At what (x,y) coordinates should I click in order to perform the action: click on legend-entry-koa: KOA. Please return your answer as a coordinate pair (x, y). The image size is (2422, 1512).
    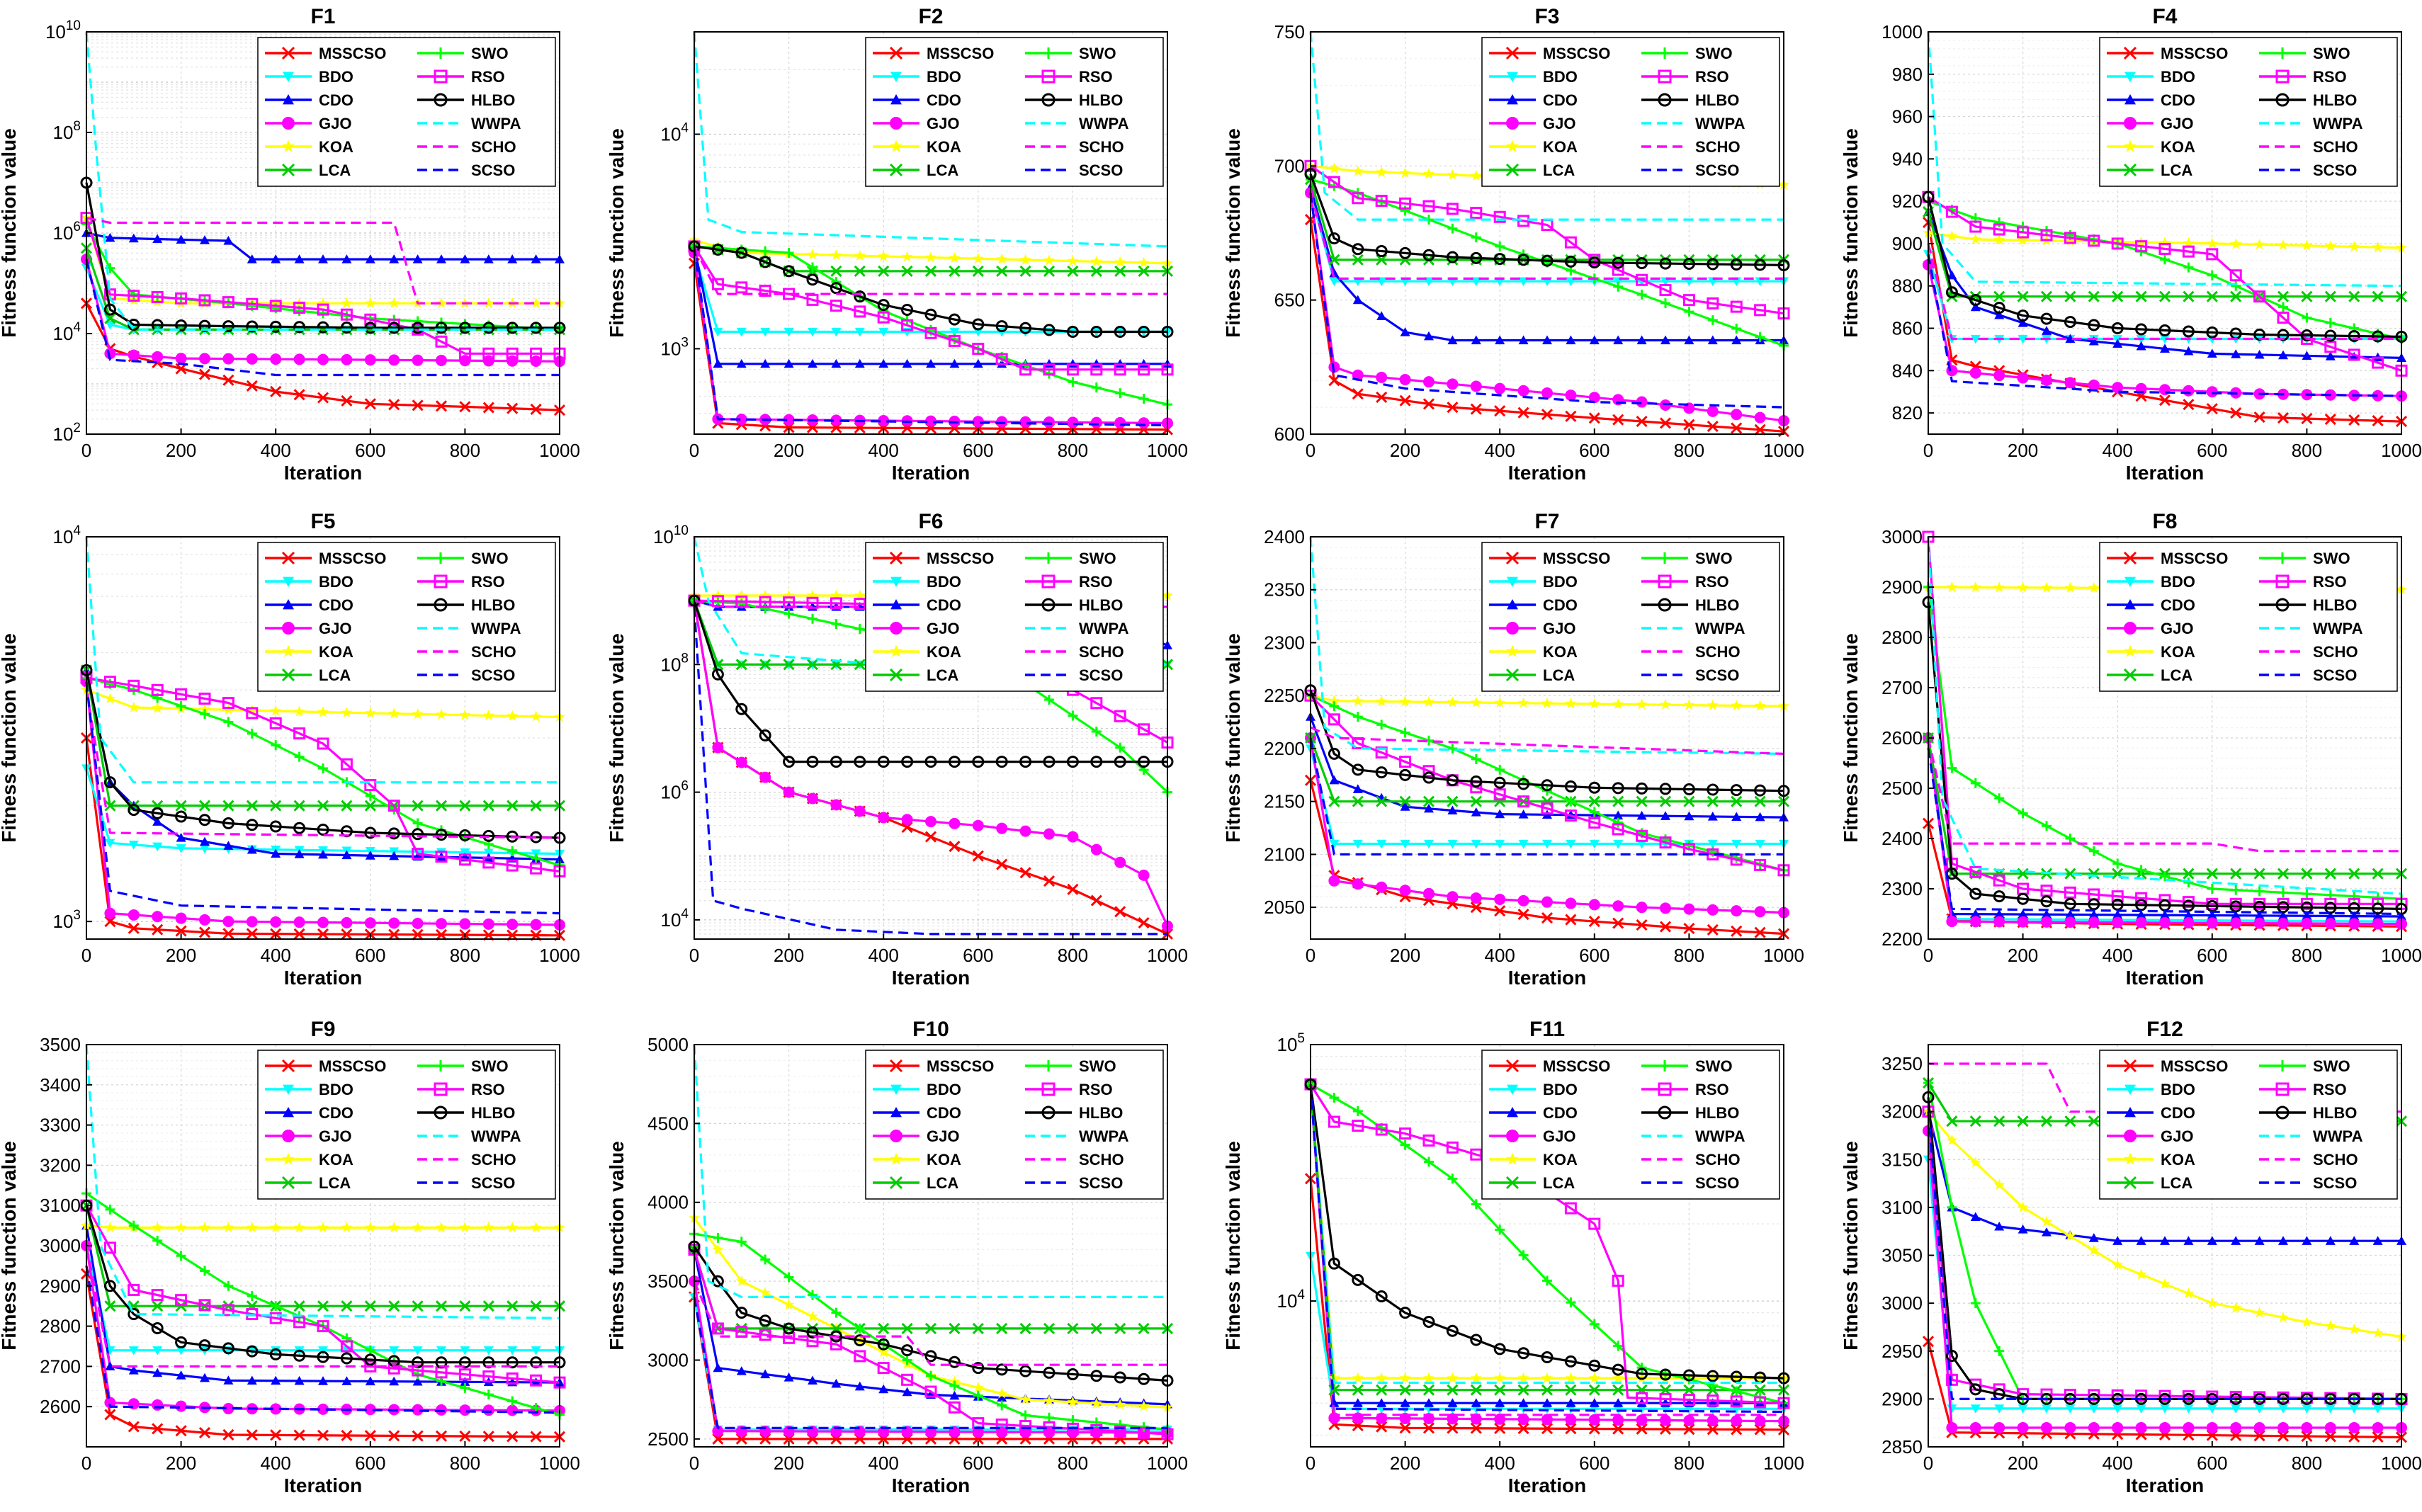
    Looking at the image, I should click on (917, 147).